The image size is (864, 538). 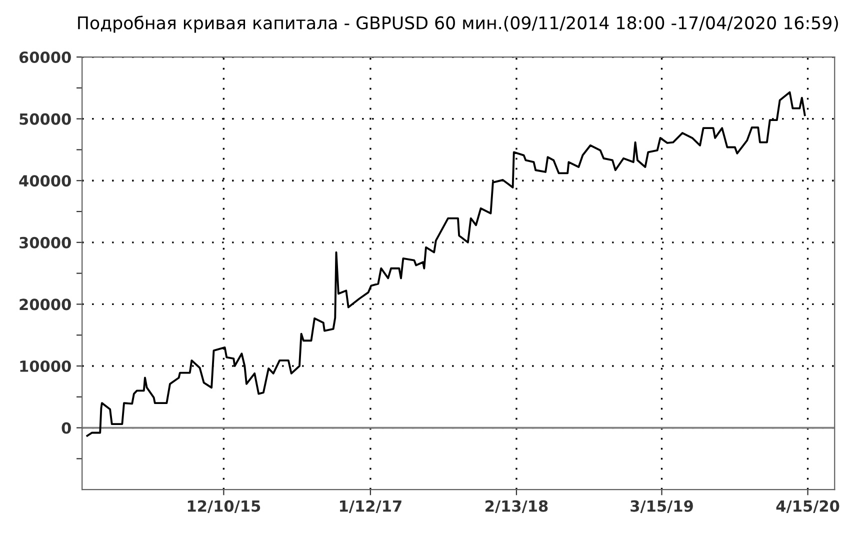 I want to click on y-tick-label: 20000, so click(x=45, y=304).